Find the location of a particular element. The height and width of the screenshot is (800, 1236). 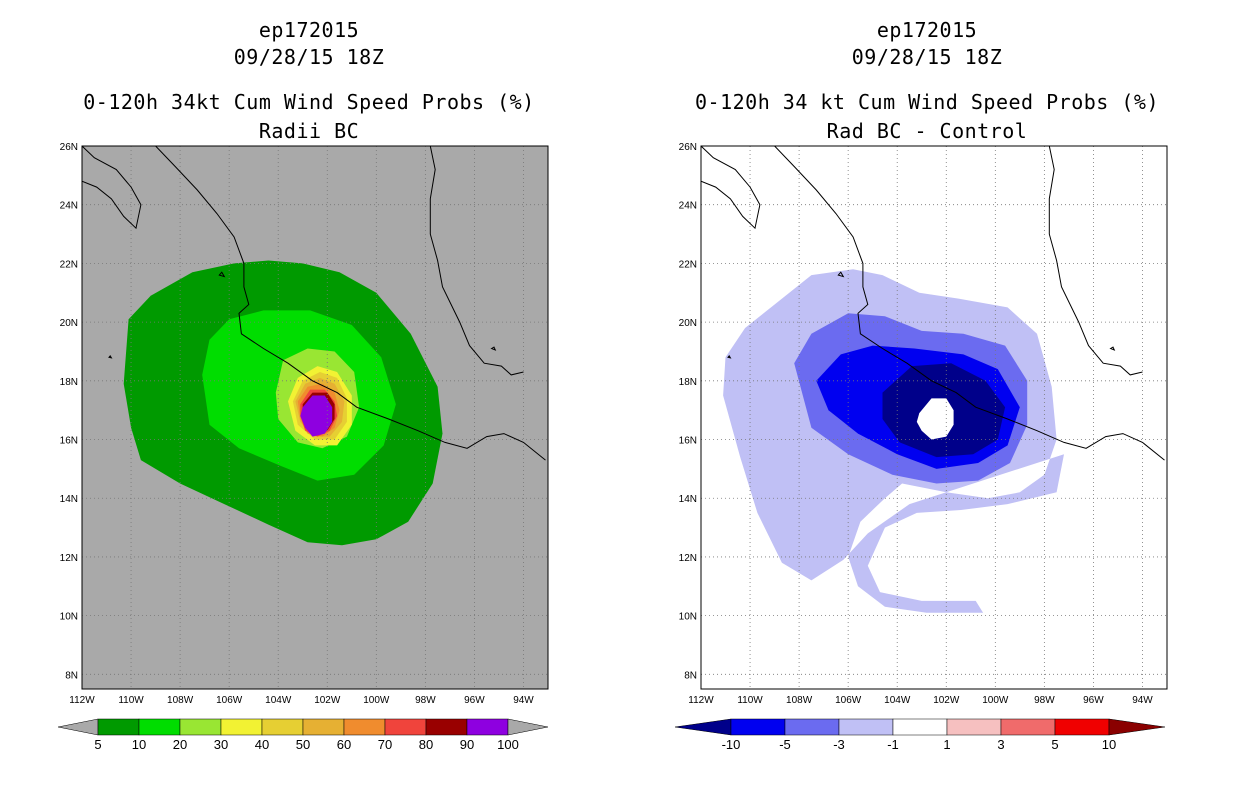

left-colorbar-label: 80 is located at coordinates (426, 744).